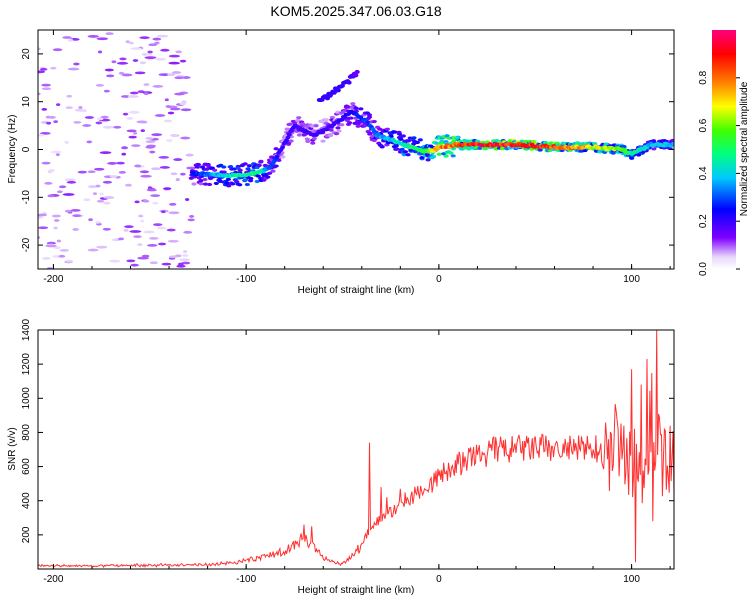 This screenshot has width=750, height=600. What do you see at coordinates (356, 590) in the screenshot?
I see `snr-xlabel: Height of straight line (km)` at bounding box center [356, 590].